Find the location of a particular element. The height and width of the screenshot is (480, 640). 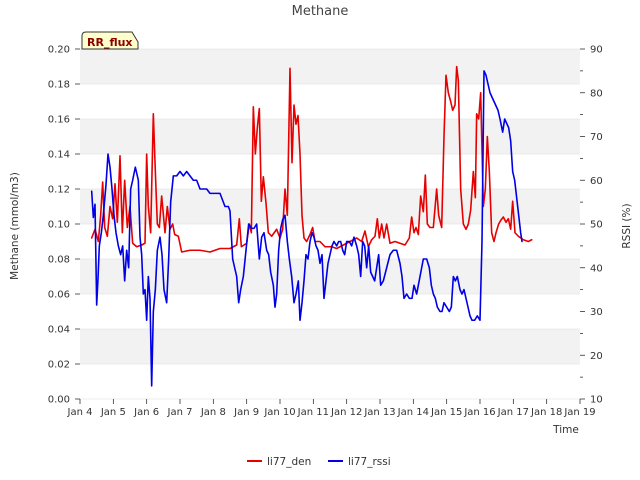

y-tick-label: 0.20 is located at coordinates (59, 50).